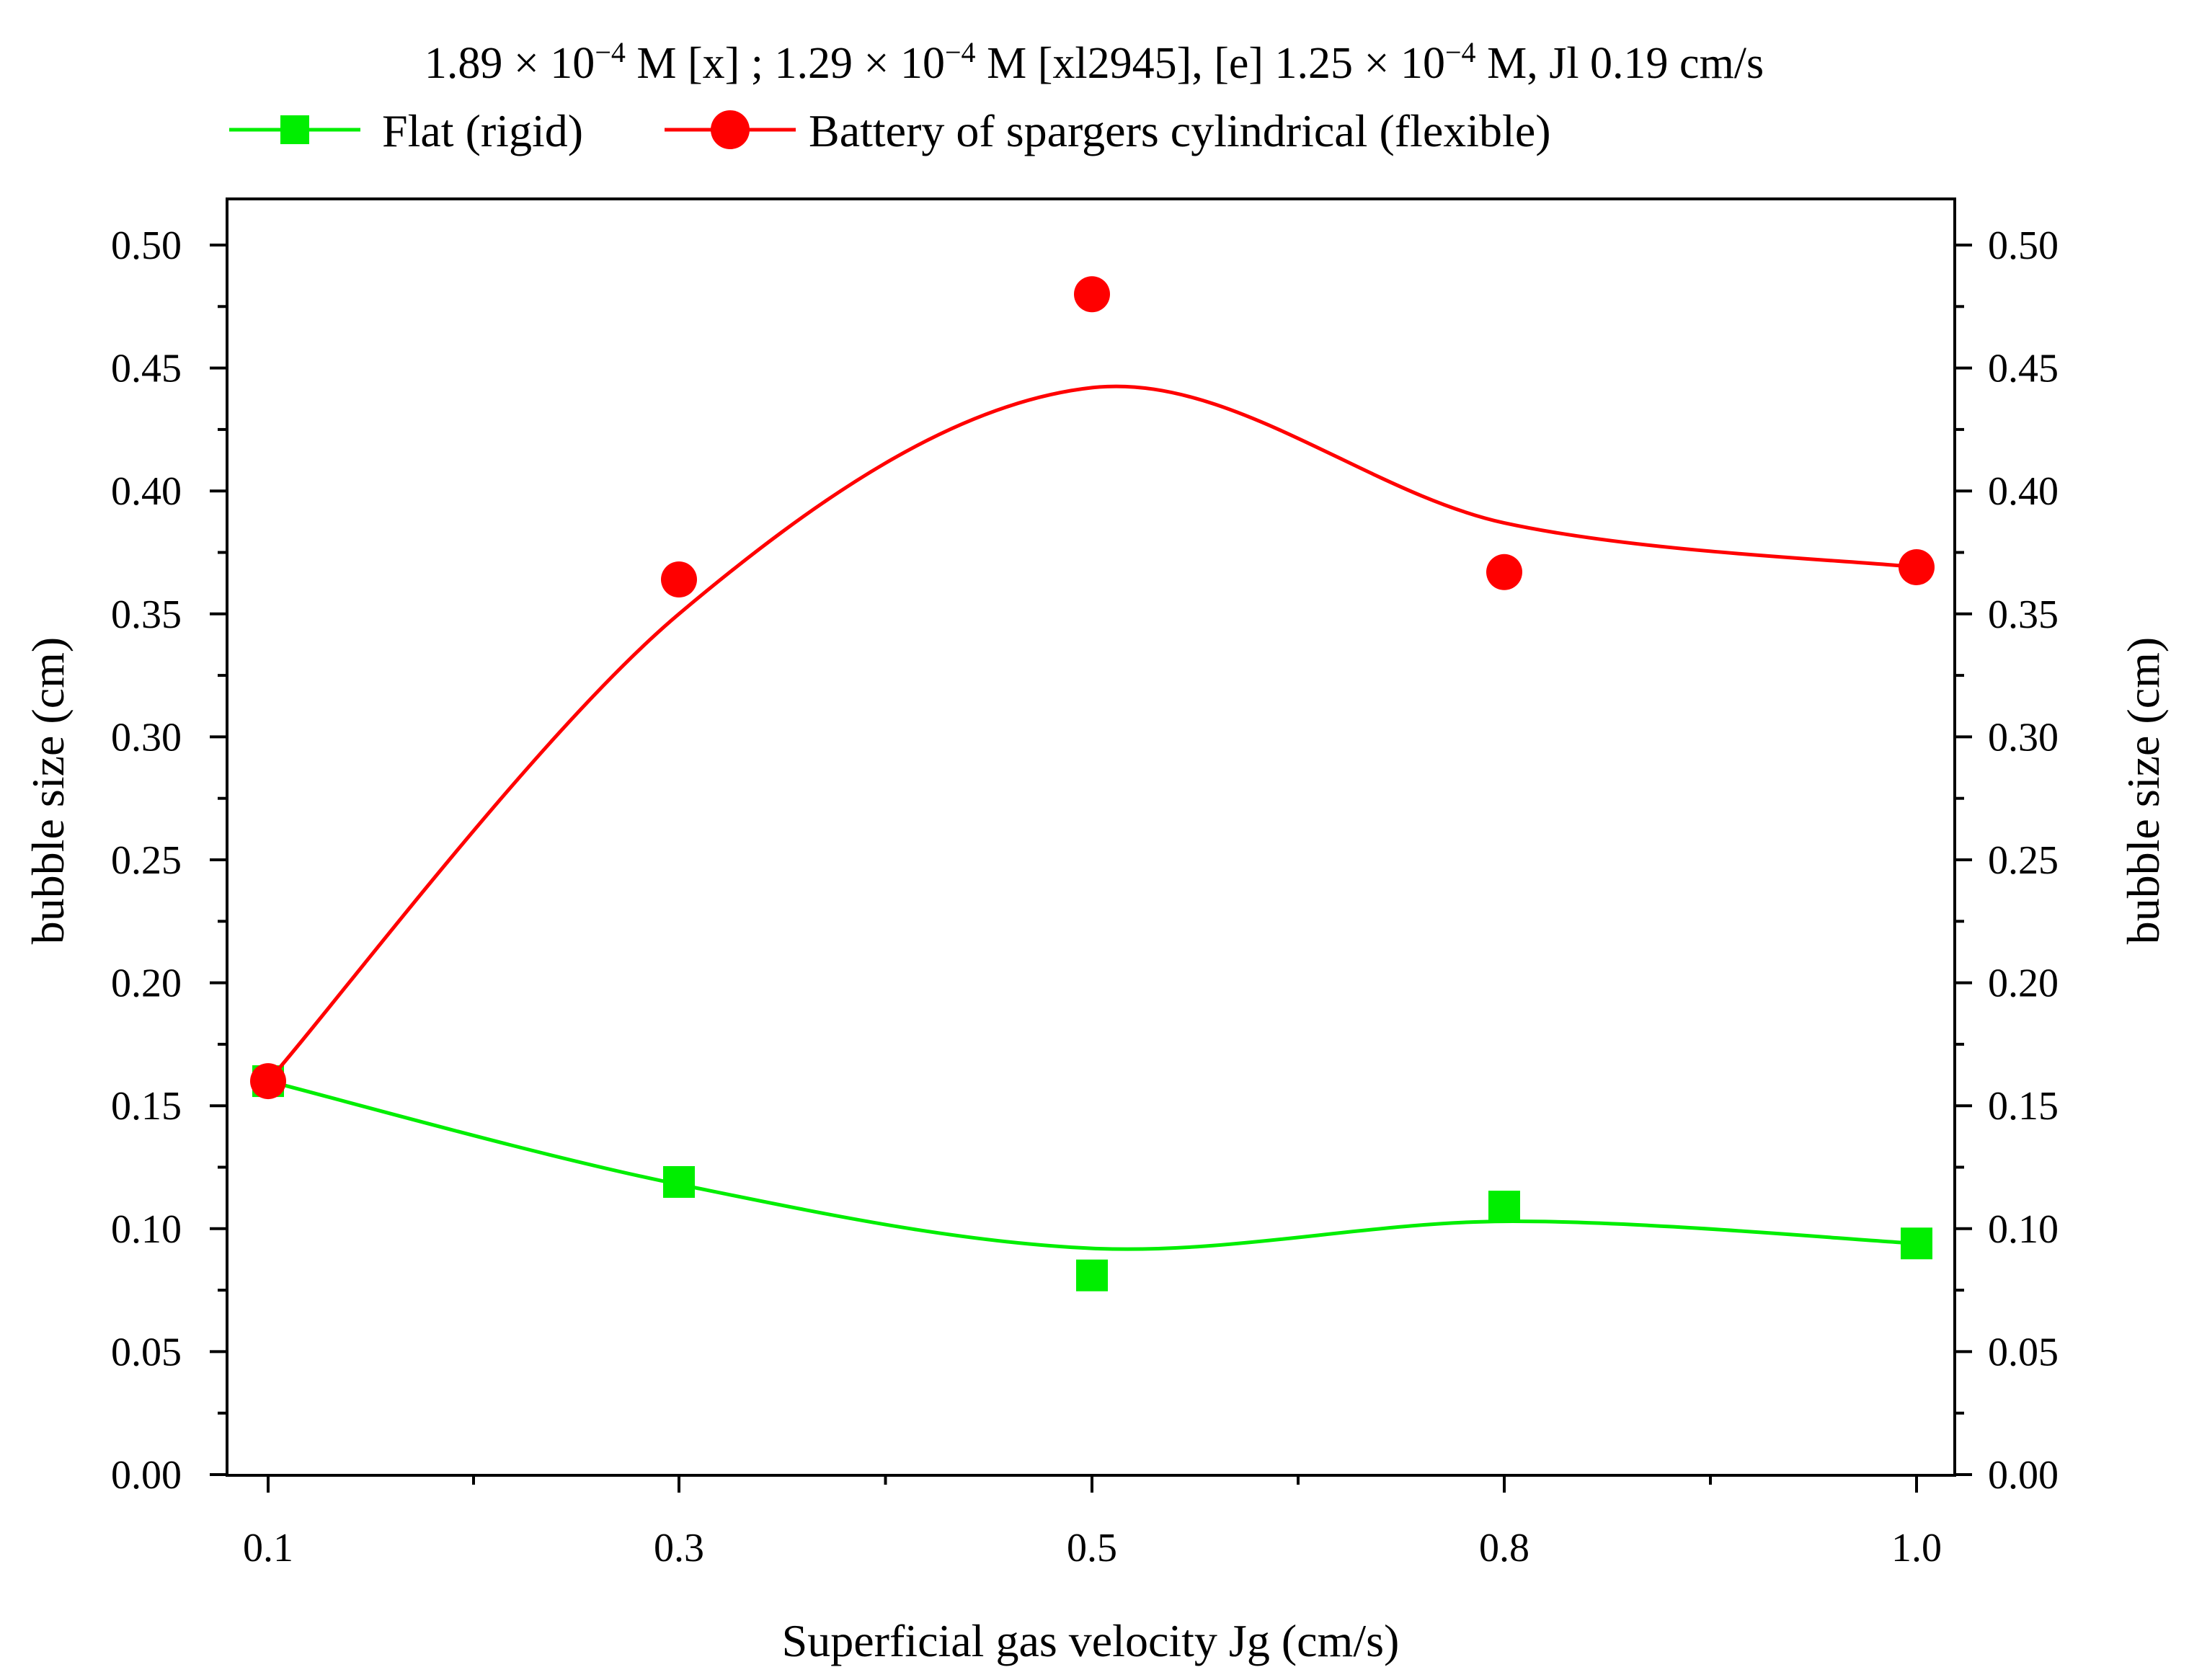  I want to click on y-tick-label-left-4: 0.20, so click(146, 983).